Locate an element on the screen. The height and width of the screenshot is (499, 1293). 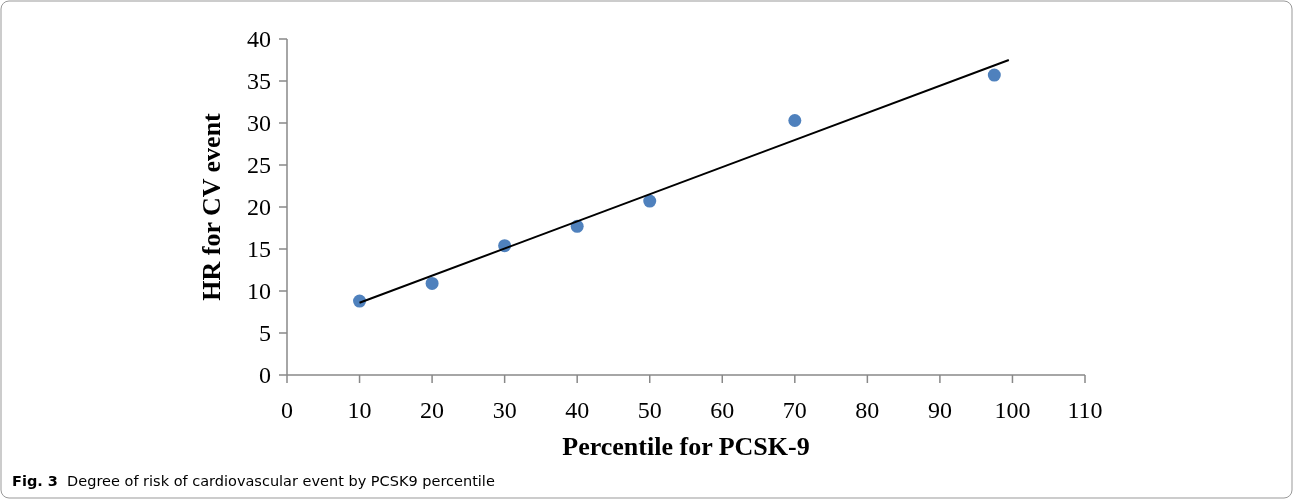
y-tick-label: 25 is located at coordinates (259, 165).